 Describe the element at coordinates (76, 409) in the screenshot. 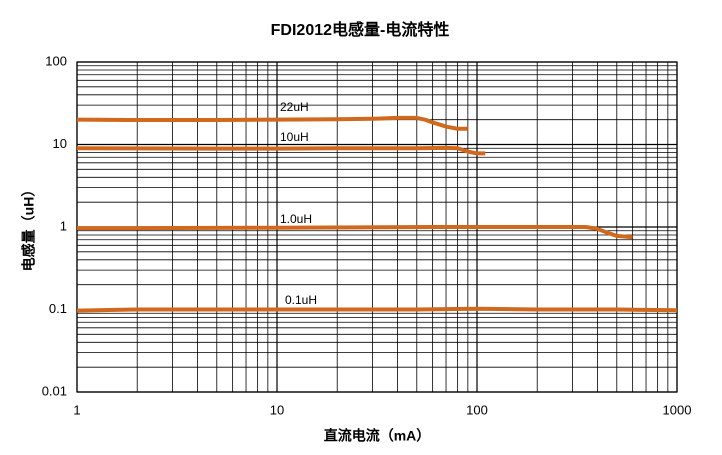

I see `x-tick-label: 1` at that location.